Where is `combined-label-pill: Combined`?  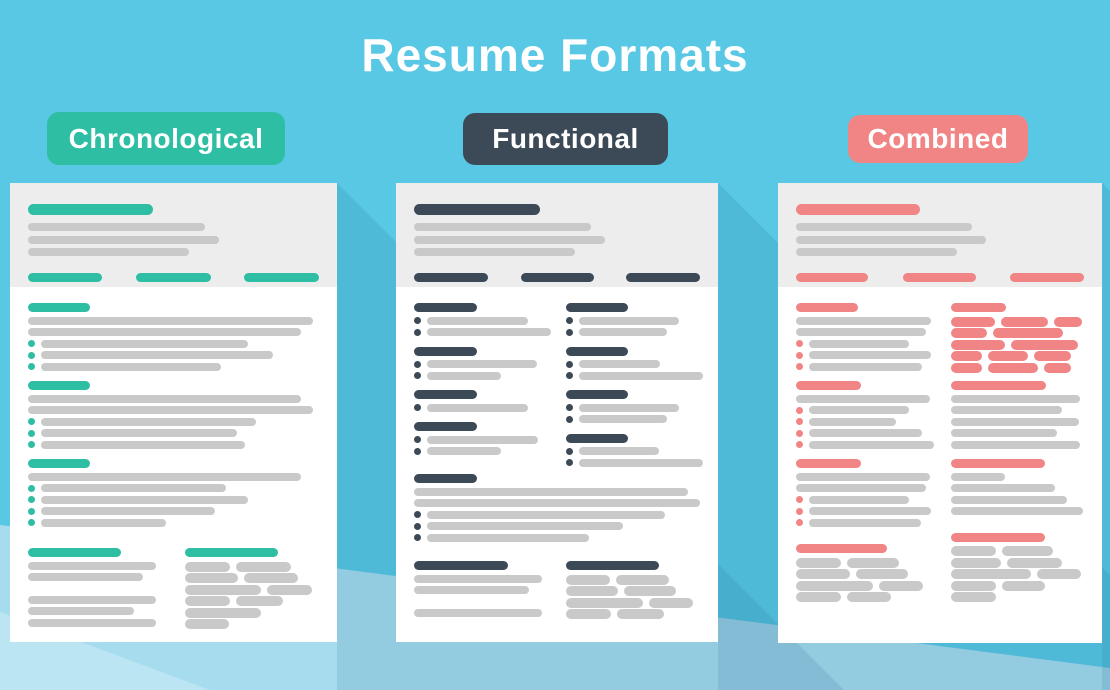
combined-label-pill: Combined is located at coordinates (938, 139).